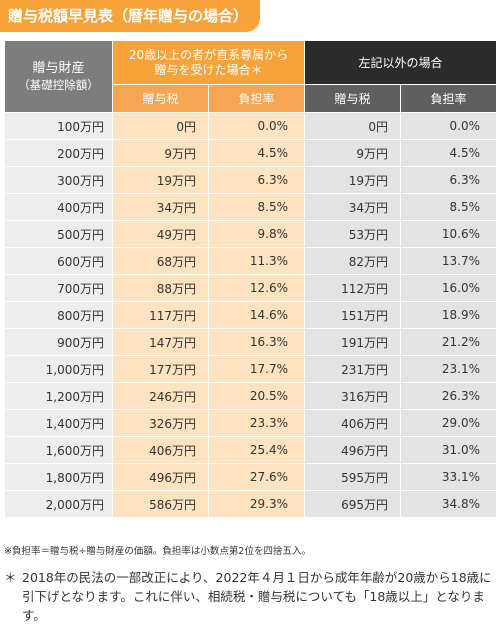  What do you see at coordinates (160, 126) in the screenshot?
I see `tax-a-cell: 0円` at bounding box center [160, 126].